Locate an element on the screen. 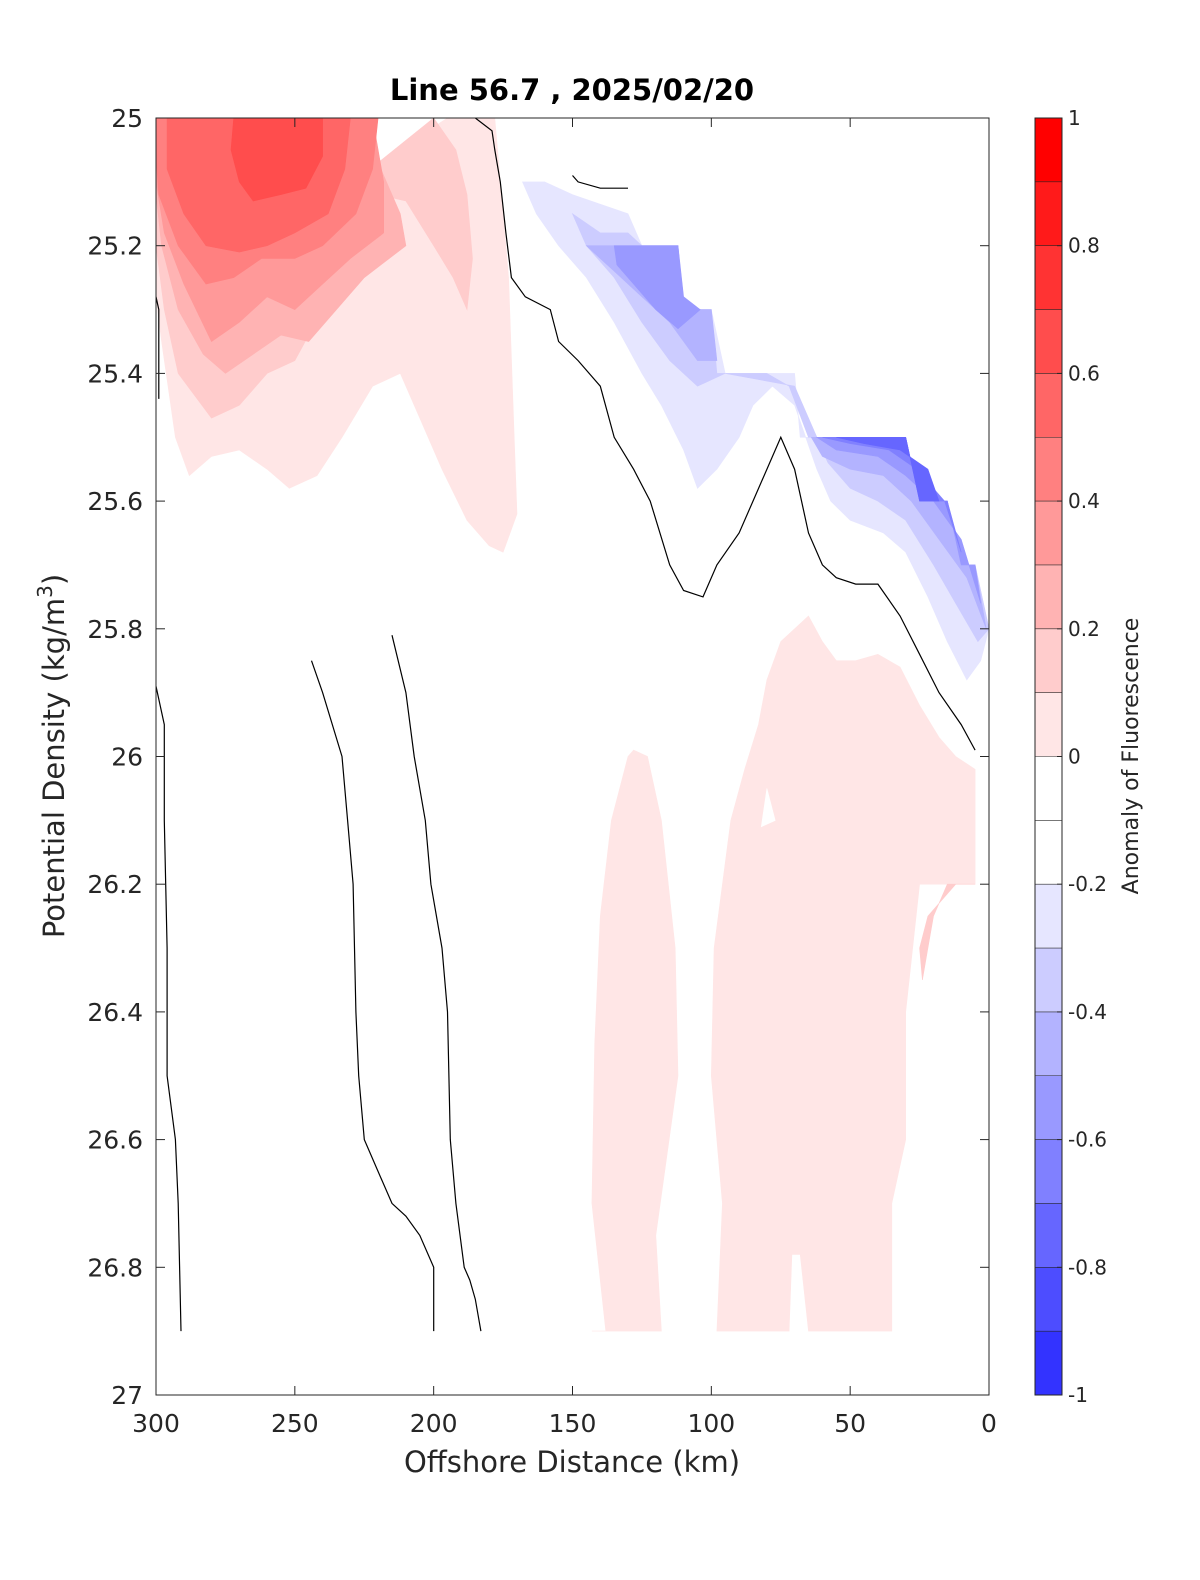 This screenshot has width=1200, height=1580. x-tick-label: 200 is located at coordinates (434, 1423).